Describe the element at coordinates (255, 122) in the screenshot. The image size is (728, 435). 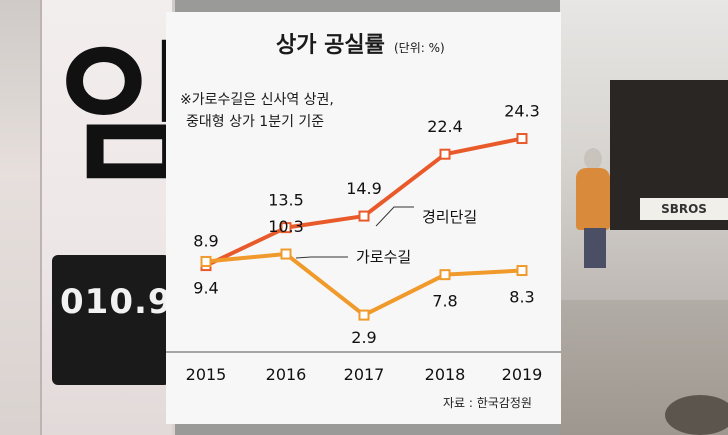
I see `chart-note-line-2: 중대형 상가 1분기 기준` at that location.